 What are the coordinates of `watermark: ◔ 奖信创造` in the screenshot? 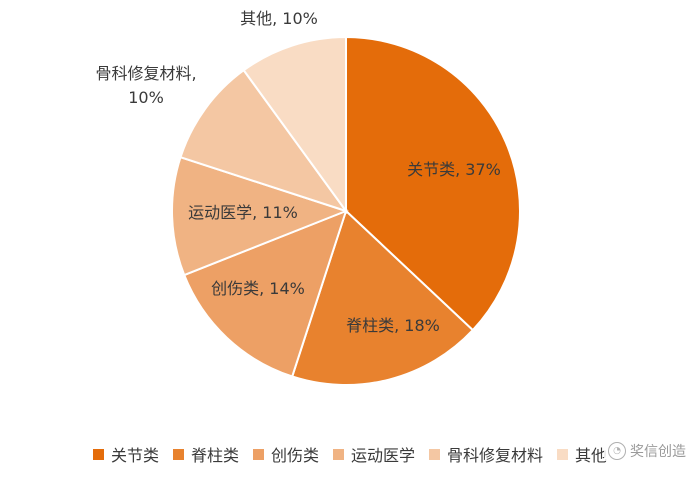 It's located at (647, 451).